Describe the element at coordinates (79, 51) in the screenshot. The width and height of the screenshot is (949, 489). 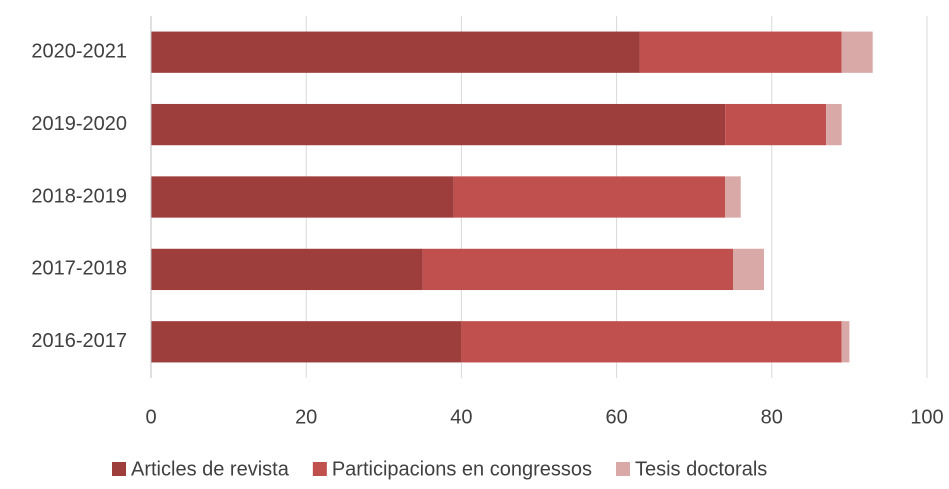
I see `y-tick-label: 2020-2021` at that location.